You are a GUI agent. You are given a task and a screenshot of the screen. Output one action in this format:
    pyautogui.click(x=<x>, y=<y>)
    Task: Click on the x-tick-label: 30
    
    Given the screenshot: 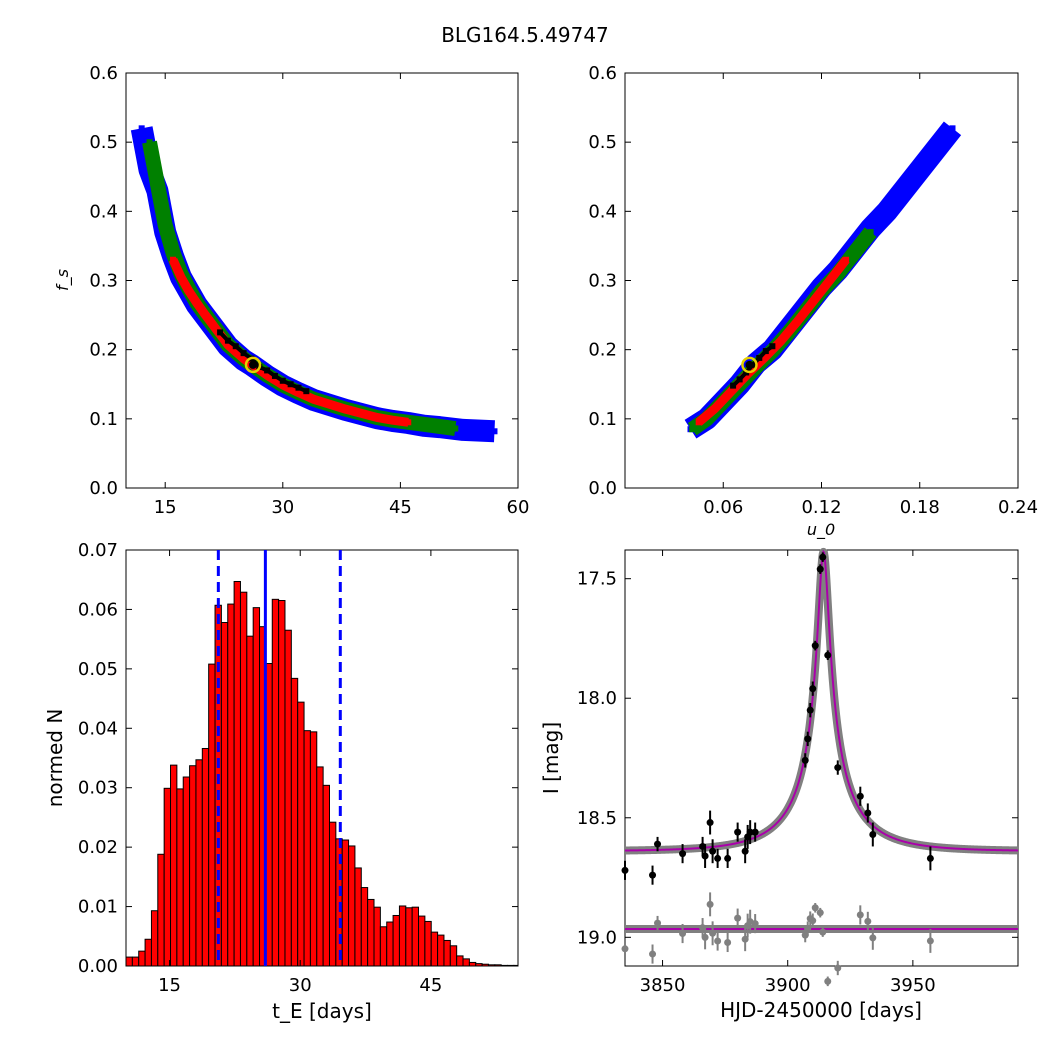 What is the action you would take?
    pyautogui.click(x=282, y=507)
    